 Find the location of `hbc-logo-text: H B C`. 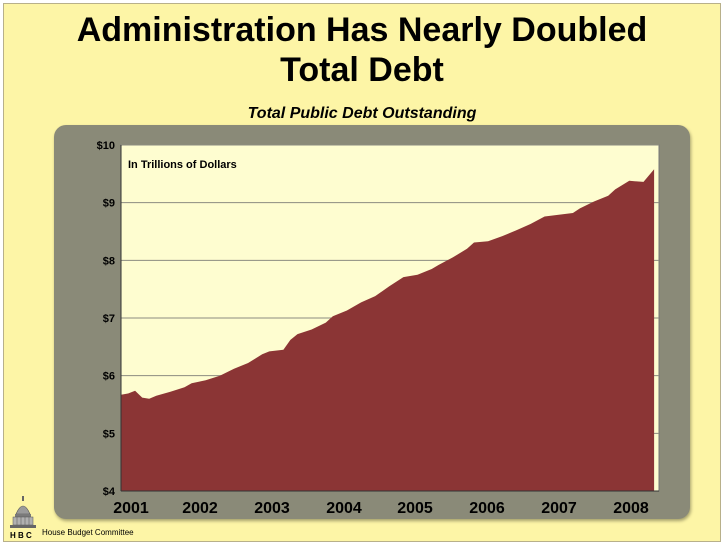

hbc-logo-text: H B C is located at coordinates (21, 535).